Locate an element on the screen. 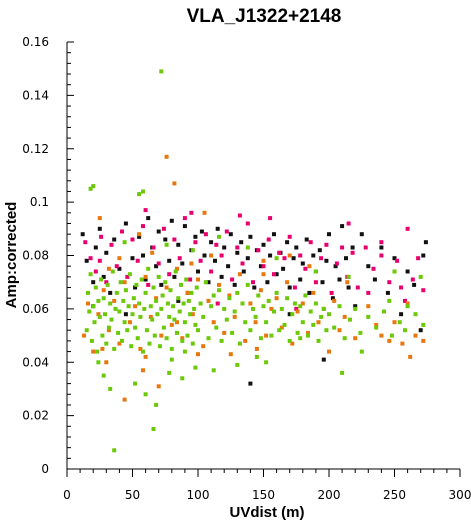  x-tick-label: 50 is located at coordinates (132, 495).